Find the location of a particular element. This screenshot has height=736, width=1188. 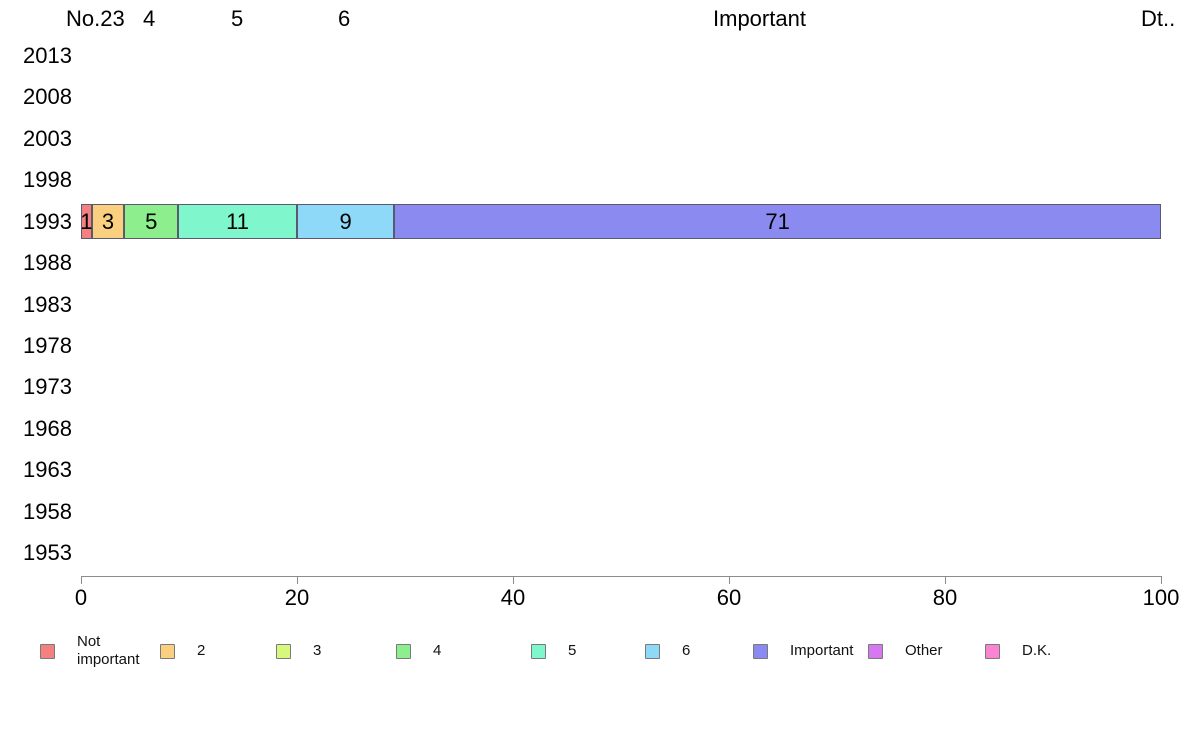

year-label-1988: 1988 is located at coordinates (47, 262).